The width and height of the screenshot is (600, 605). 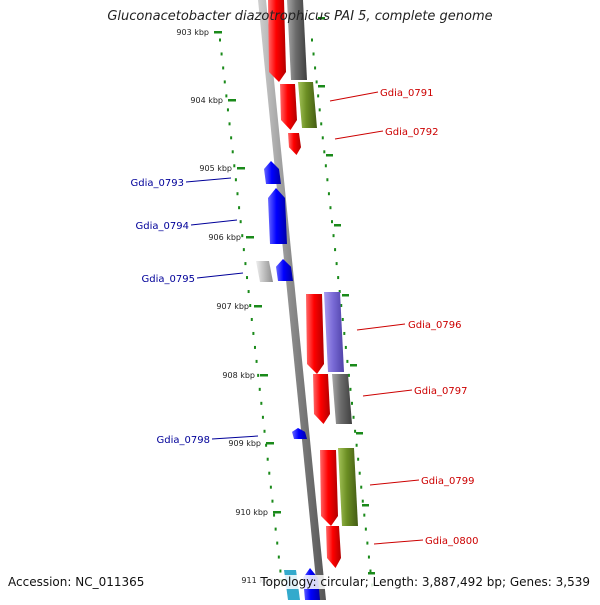 What do you see at coordinates (451, 541) in the screenshot?
I see `forward-gene-label: Gdia_0800` at bounding box center [451, 541].